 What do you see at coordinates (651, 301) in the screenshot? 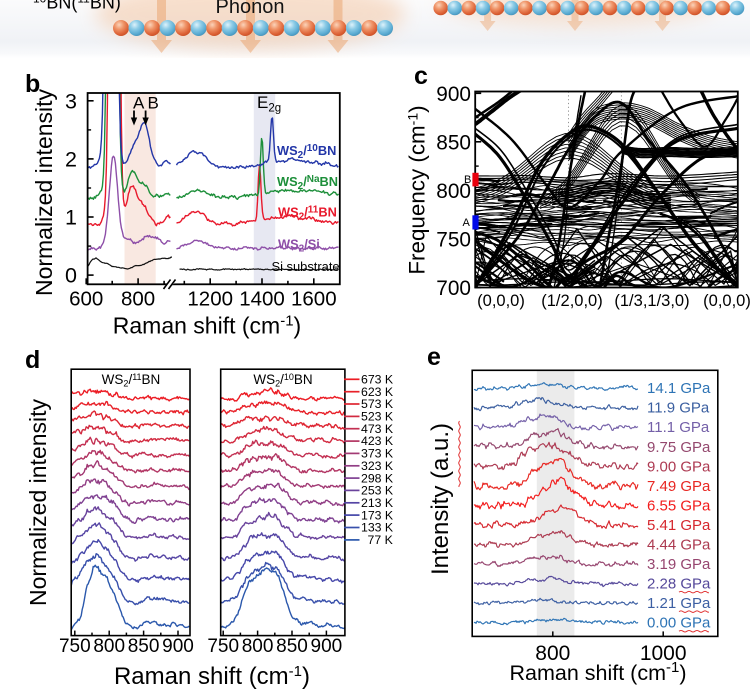
I see `svg-text: (1/3,1/3,0)` at bounding box center [651, 301].